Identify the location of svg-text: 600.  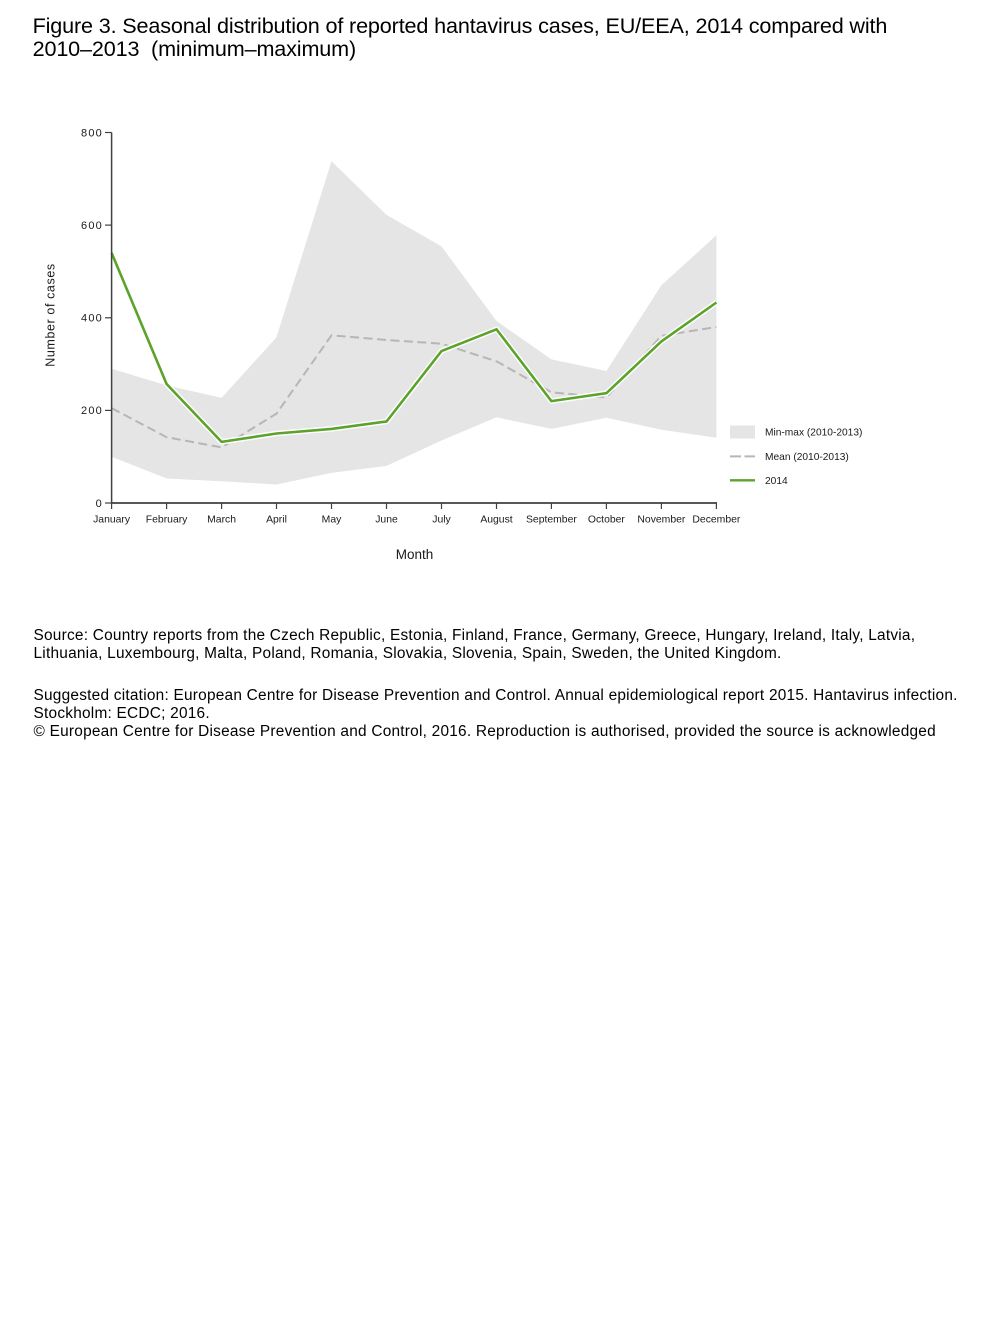
(92, 226).